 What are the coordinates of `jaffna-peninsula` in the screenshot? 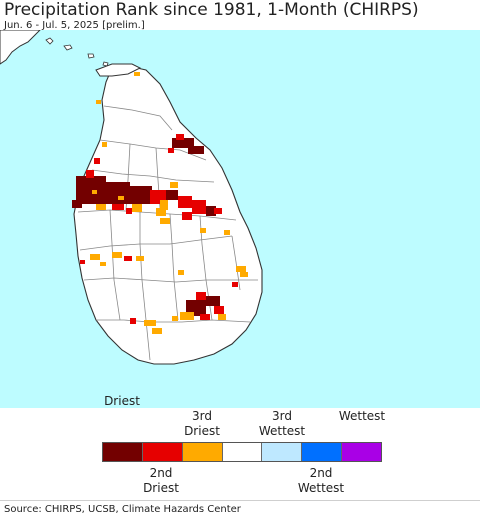 It's located at (118, 70).